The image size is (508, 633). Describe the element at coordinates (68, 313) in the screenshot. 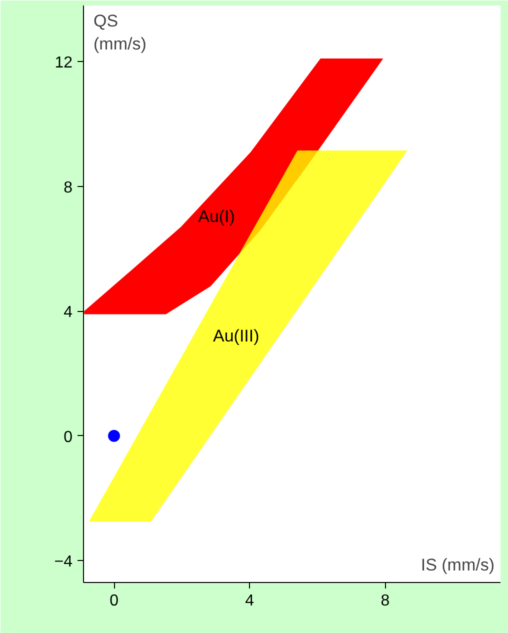

I see `y-tick-label: 4` at that location.